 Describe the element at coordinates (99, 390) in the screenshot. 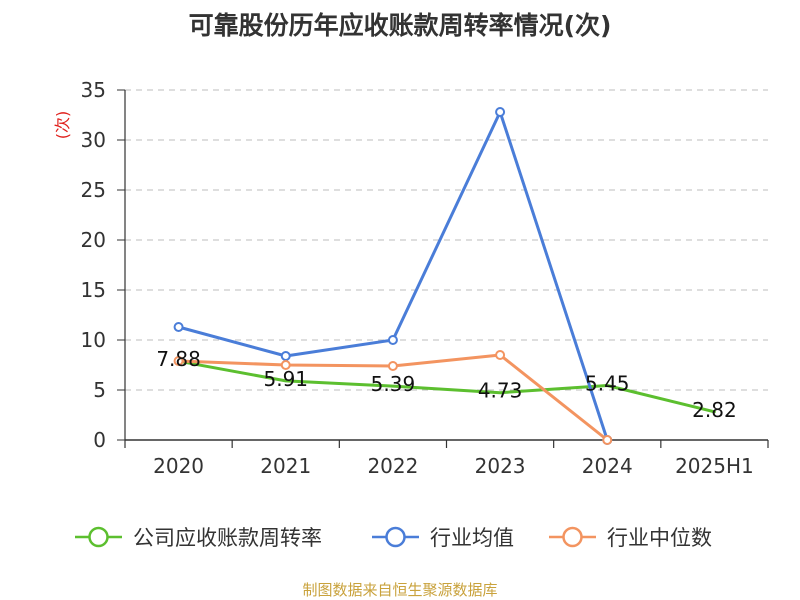

I see `y-tick-label-1: 5` at that location.